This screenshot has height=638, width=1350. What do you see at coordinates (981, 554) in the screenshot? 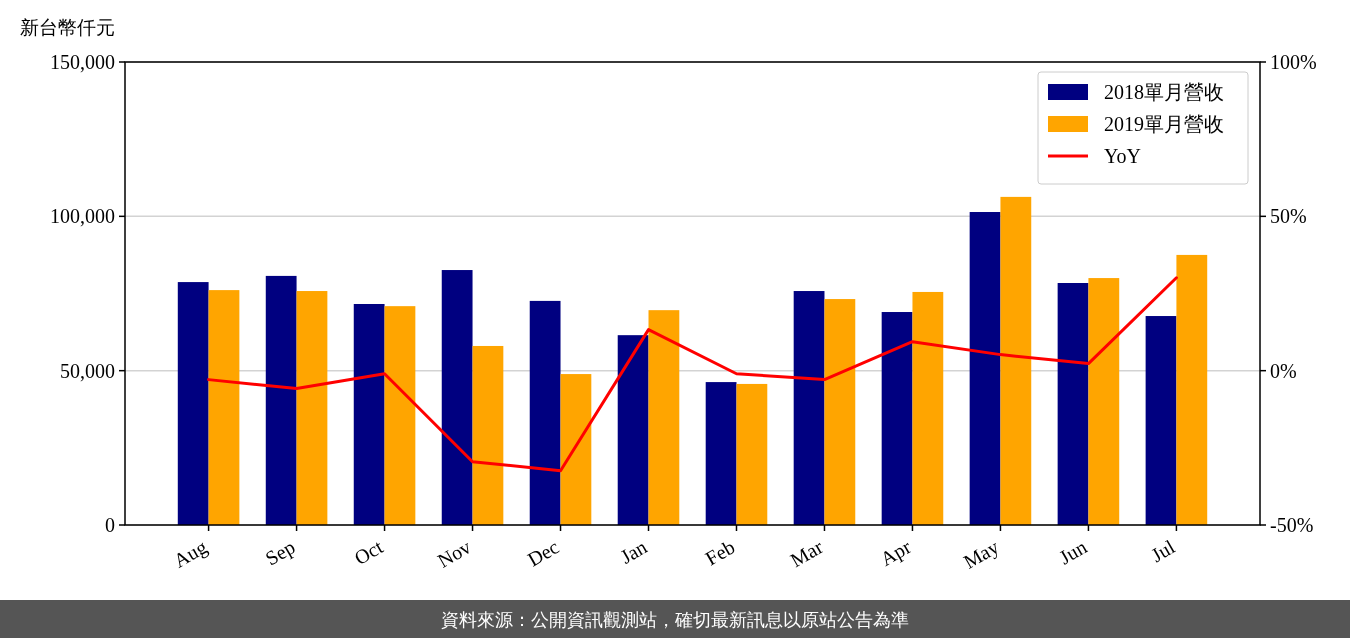
I see `x-tick-label: May` at bounding box center [981, 554].